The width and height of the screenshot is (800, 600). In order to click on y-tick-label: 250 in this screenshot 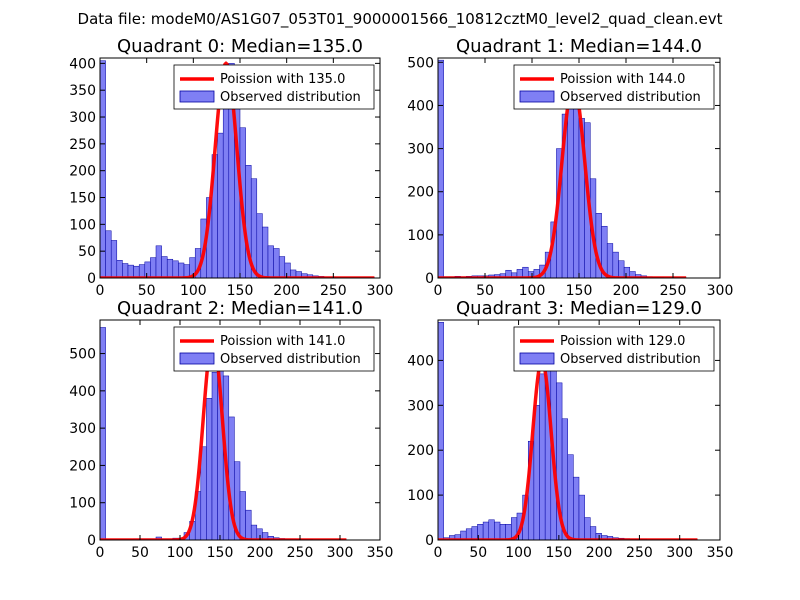, I will do `click(82, 145)`.